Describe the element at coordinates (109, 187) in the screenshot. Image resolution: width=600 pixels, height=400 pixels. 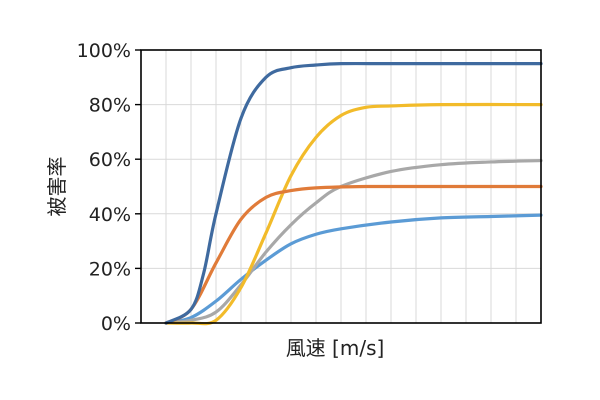
I see `y-axis: 0% 20% 40% 60% 80% 100%` at that location.